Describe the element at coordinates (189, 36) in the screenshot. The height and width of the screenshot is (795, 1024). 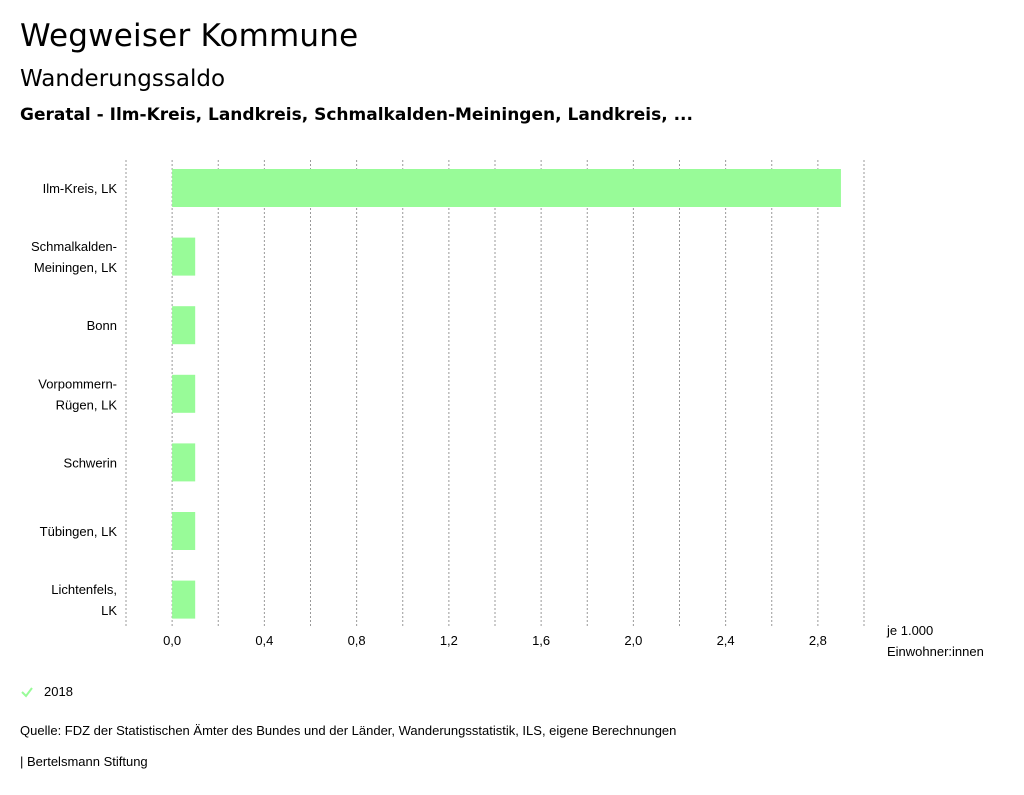
I see `chart-title: Wegweiser Kommune` at that location.